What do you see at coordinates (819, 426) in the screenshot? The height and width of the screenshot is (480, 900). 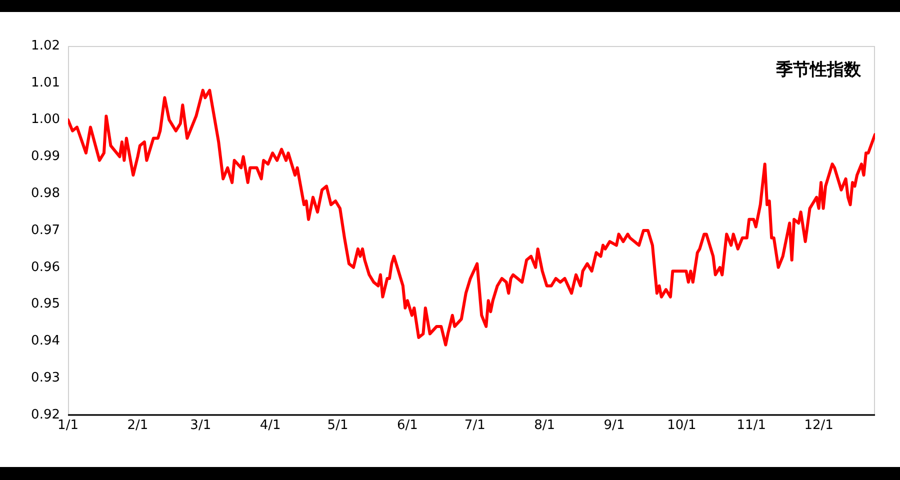 I see `x-tick-label: 12/1` at bounding box center [819, 426].